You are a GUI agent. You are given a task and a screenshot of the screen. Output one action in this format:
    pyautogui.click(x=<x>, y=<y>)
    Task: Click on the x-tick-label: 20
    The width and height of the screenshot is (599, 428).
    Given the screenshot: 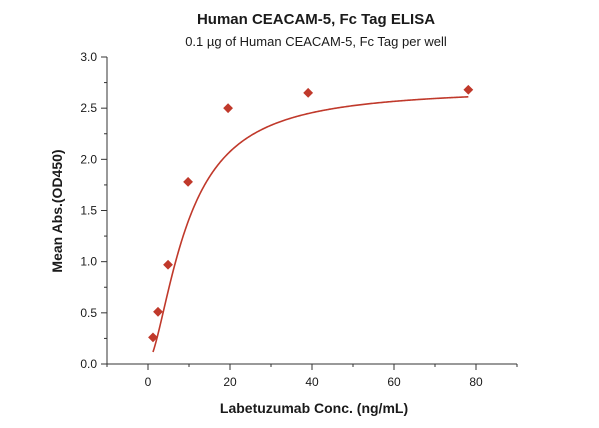 What is the action you would take?
    pyautogui.click(x=230, y=382)
    